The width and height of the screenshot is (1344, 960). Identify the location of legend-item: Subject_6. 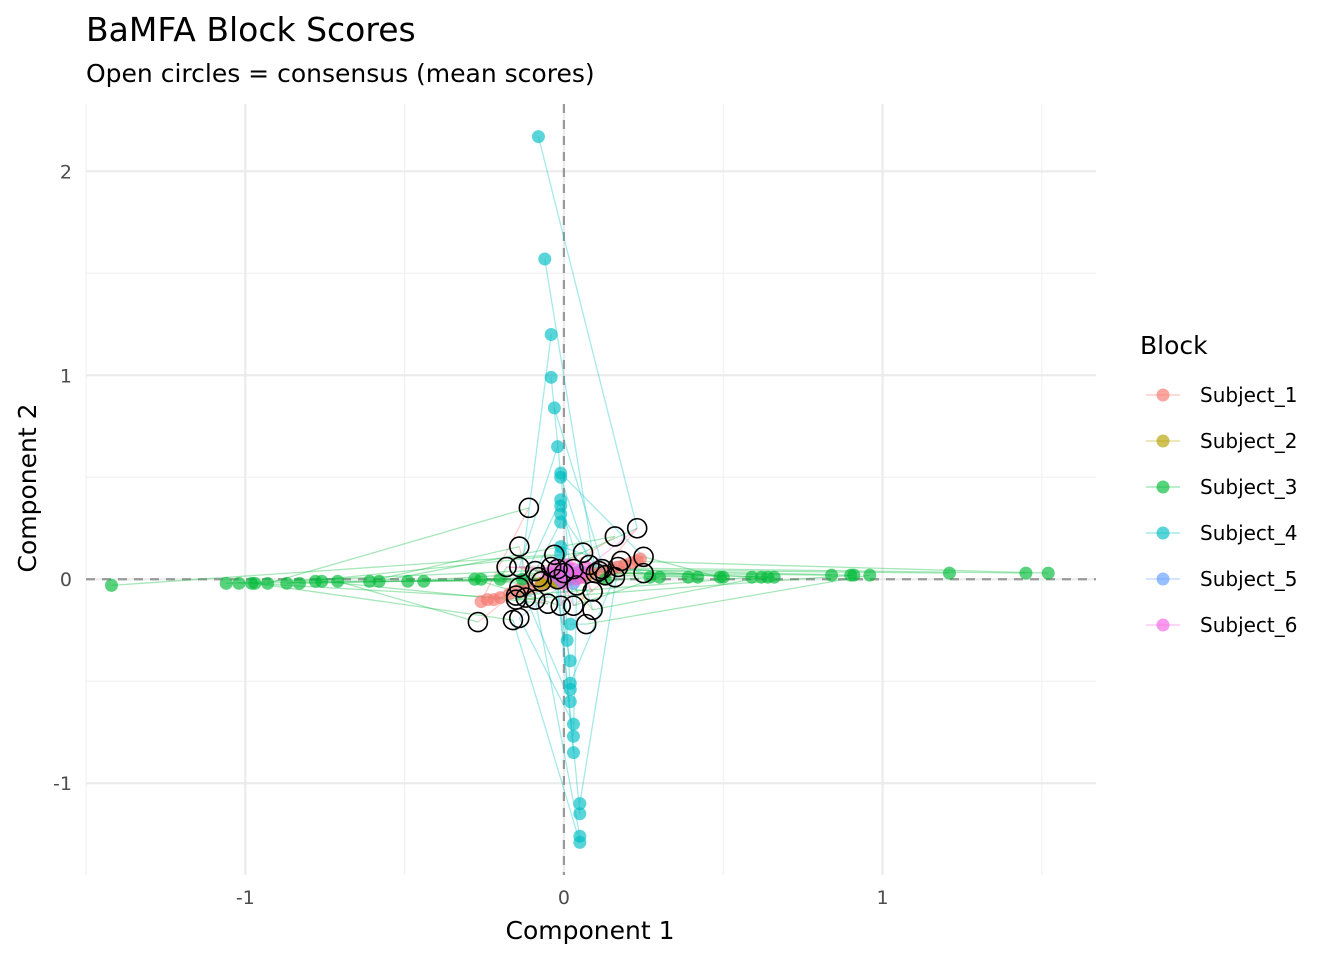
(1222, 625).